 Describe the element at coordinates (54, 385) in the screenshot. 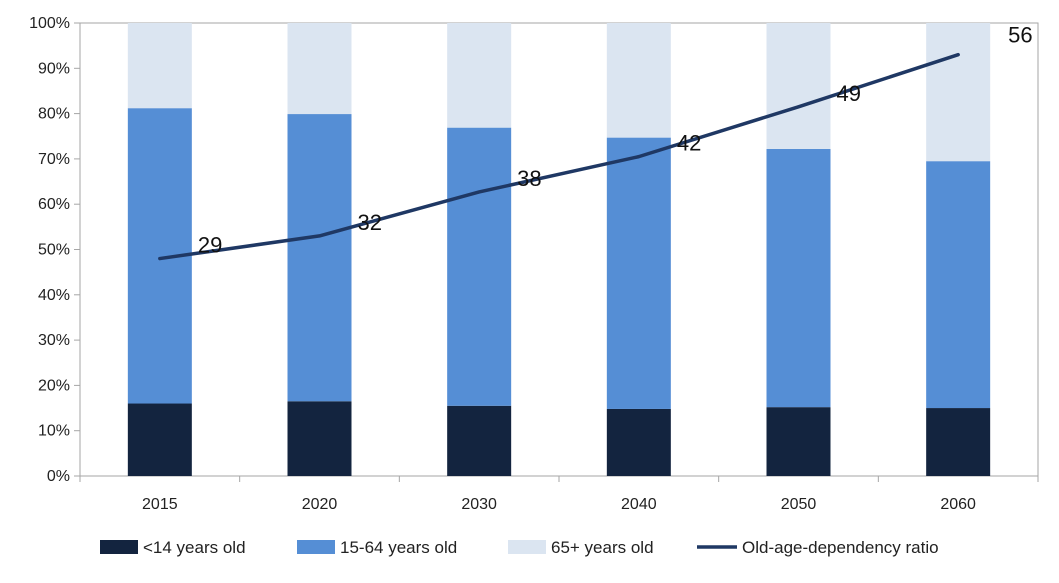

I see `y-tick-label: 20%` at that location.